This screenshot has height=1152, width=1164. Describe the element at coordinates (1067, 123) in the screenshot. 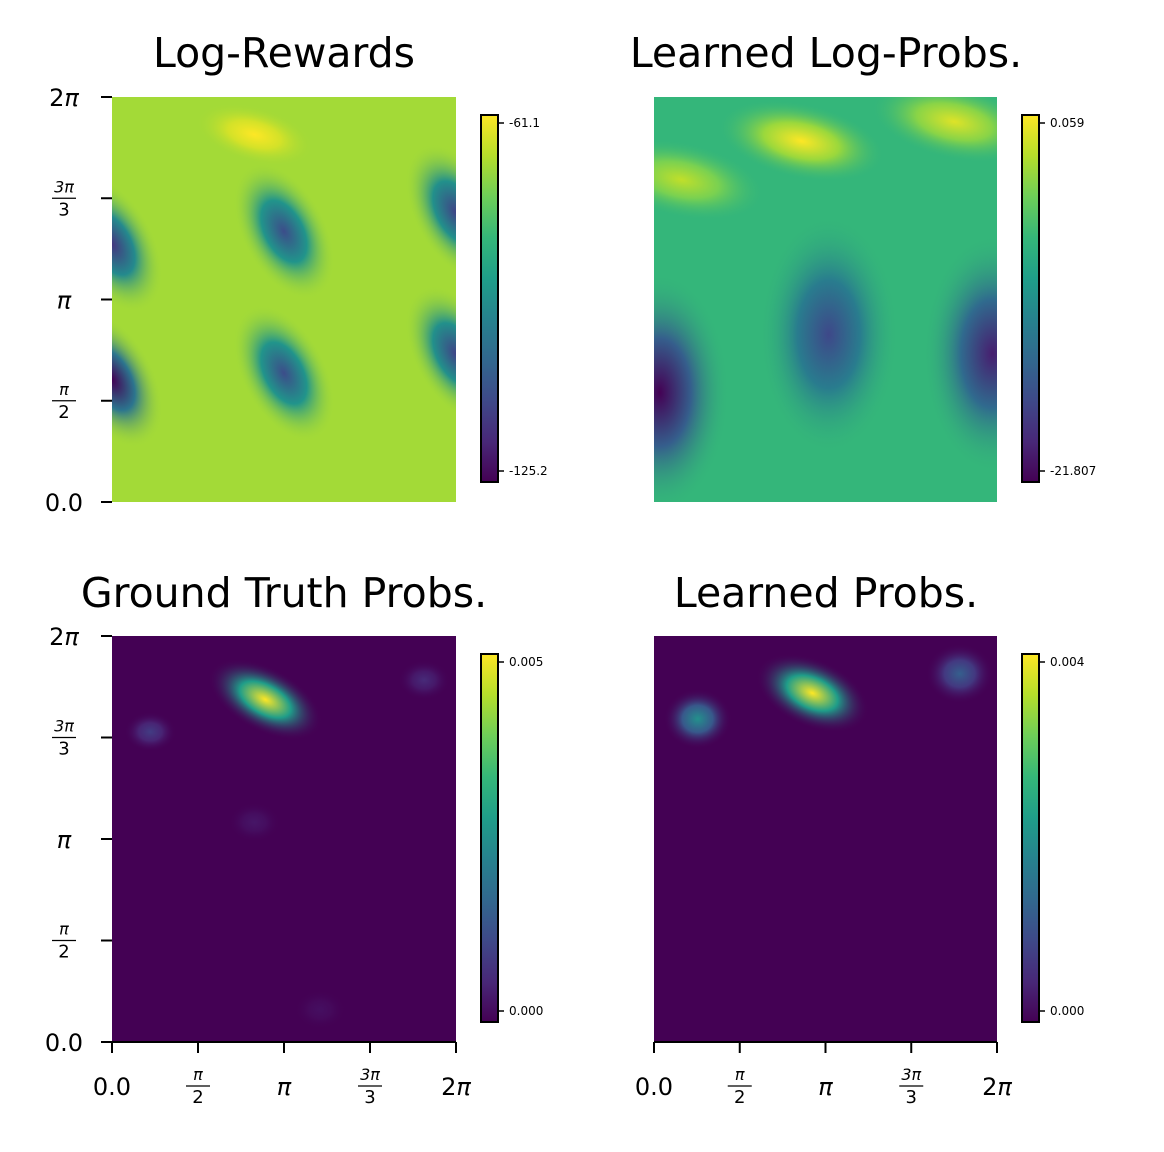

I see `colorbar-tick-label: 0.059` at that location.